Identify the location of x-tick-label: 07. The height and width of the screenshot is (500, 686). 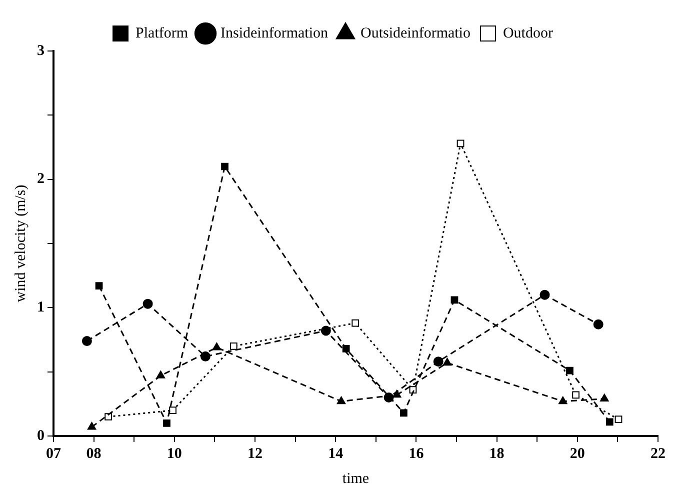
(54, 454).